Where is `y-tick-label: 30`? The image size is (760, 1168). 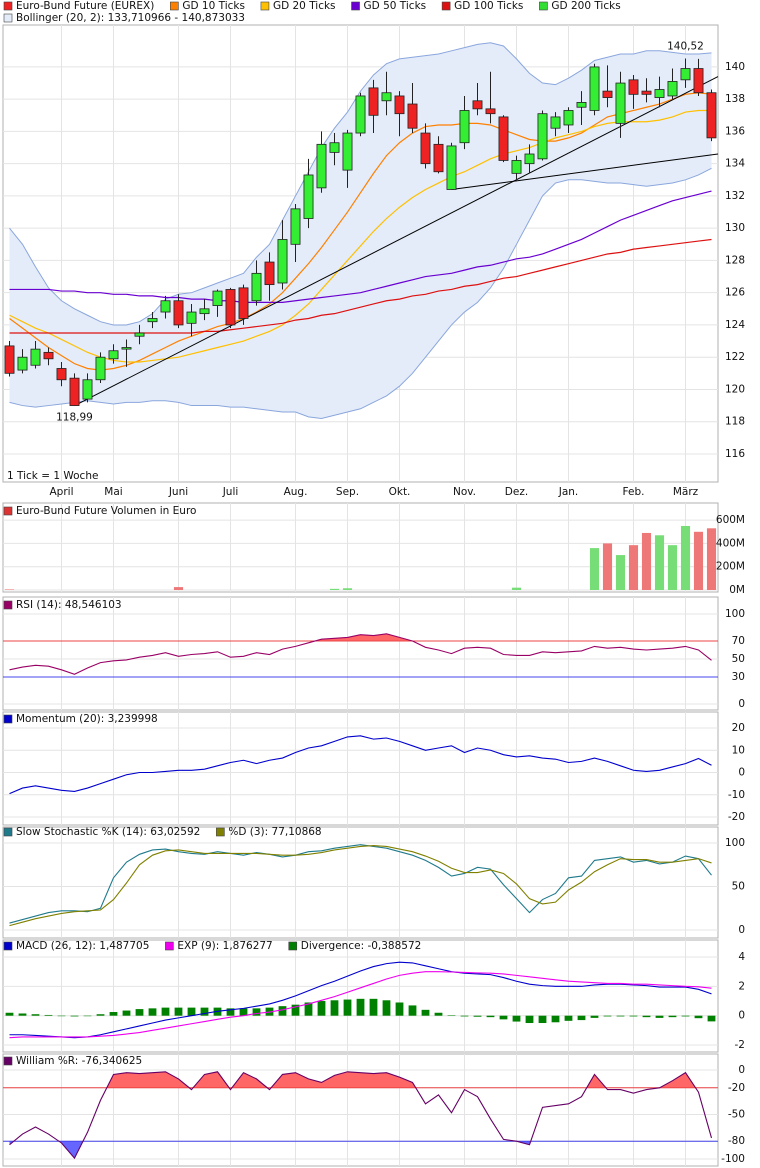 y-tick-label: 30 is located at coordinates (738, 677).